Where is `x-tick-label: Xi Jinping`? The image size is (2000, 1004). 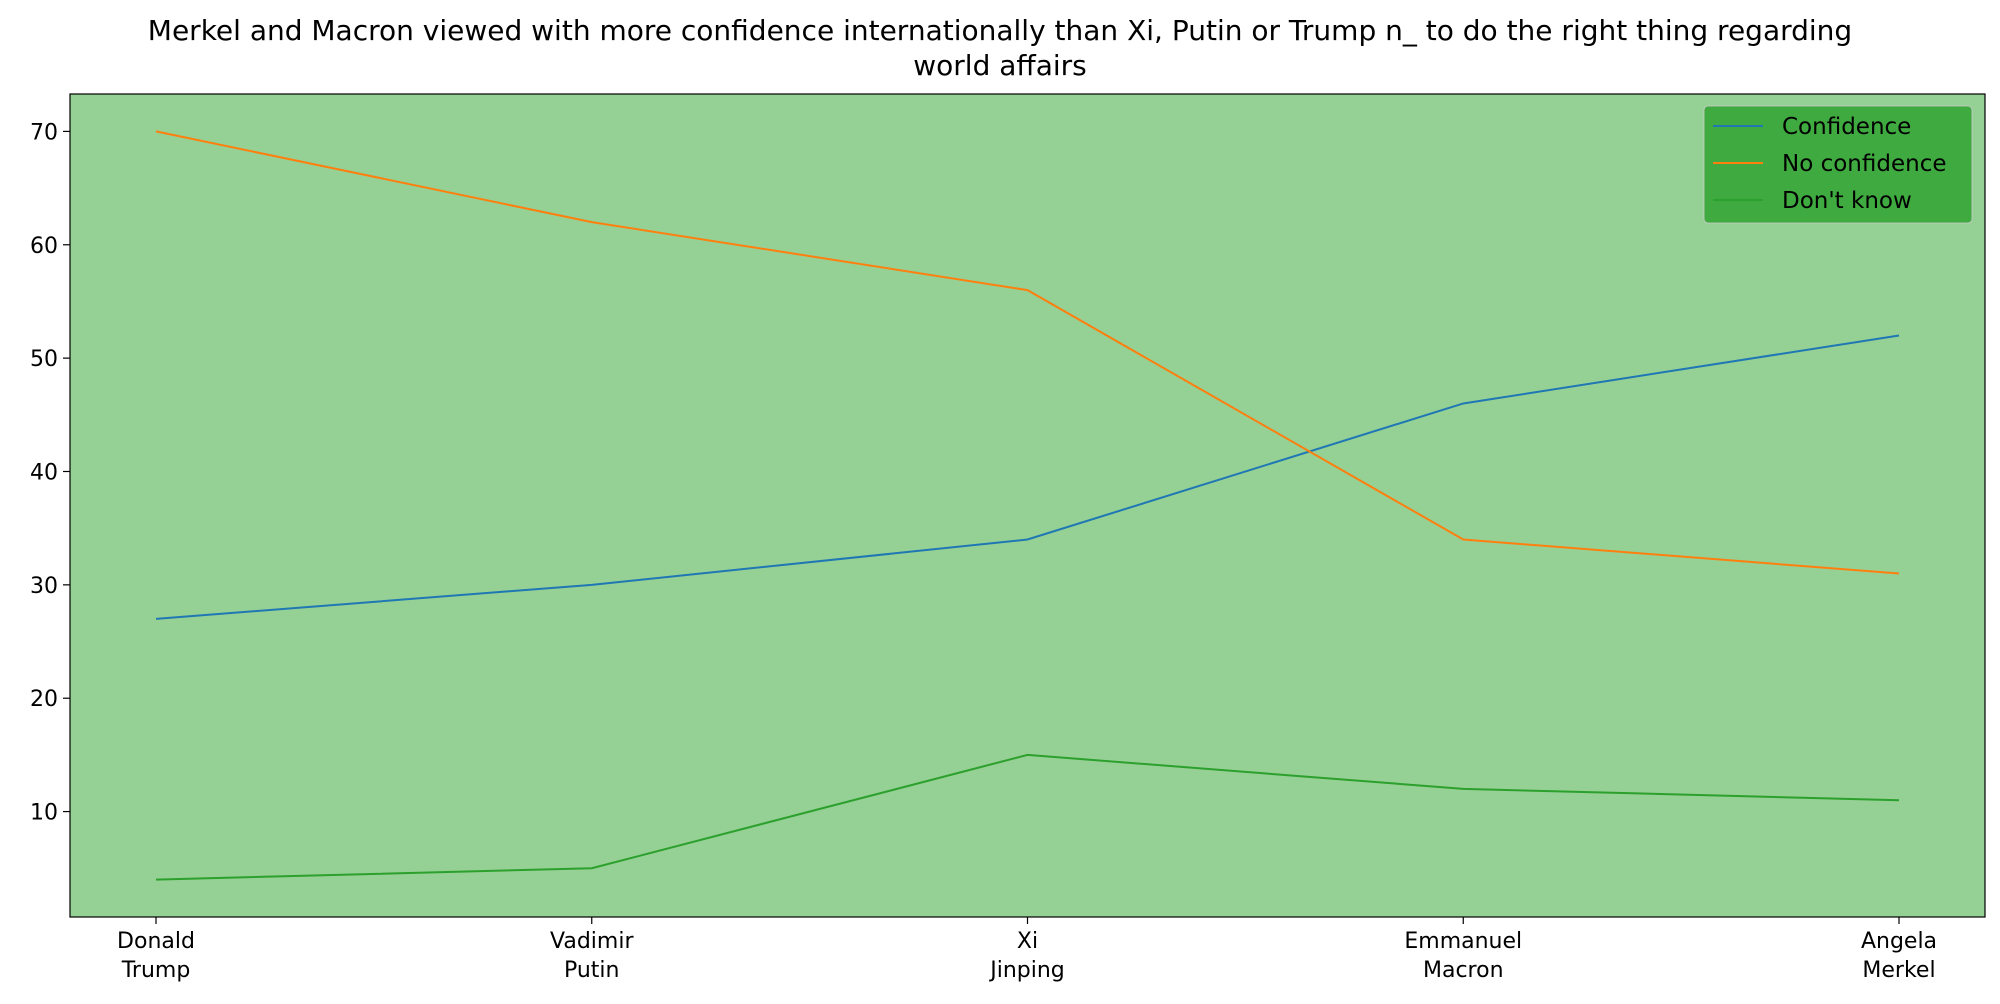
x-tick-label: Xi Jinping is located at coordinates (1026, 956).